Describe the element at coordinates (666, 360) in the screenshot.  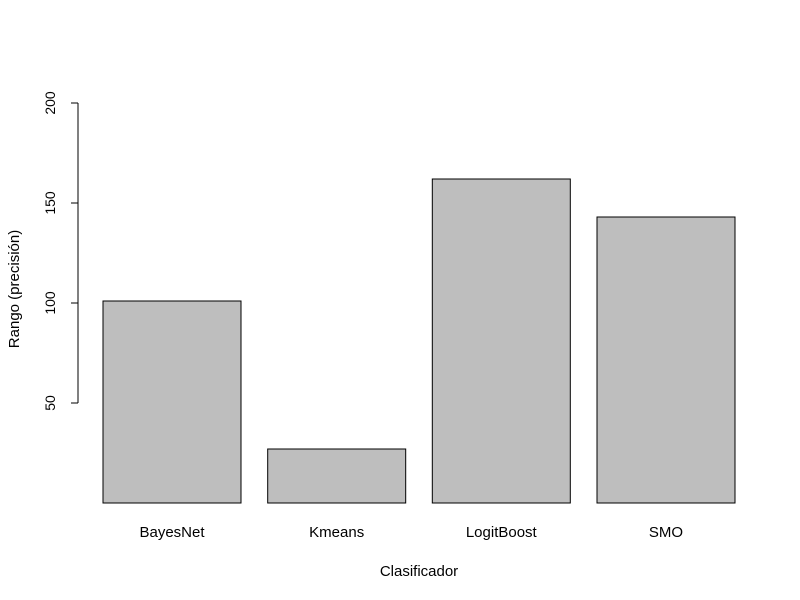
I see `bar-smo` at that location.